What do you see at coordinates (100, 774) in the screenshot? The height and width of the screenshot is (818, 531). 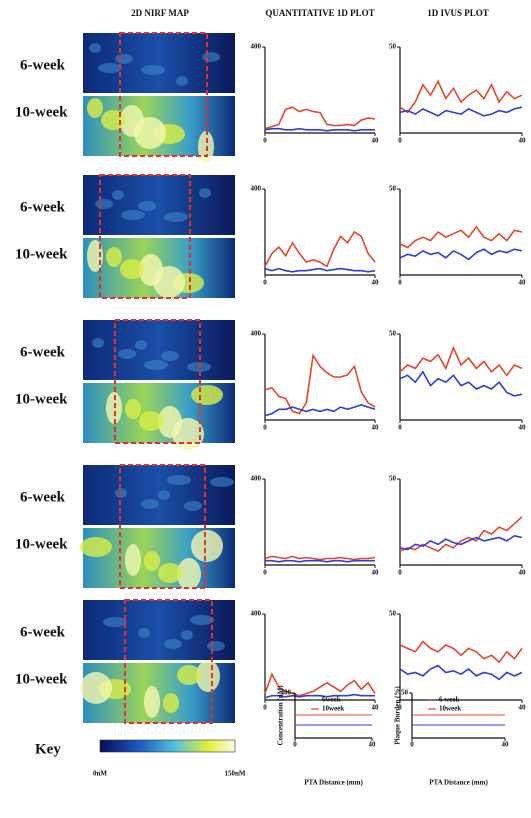 I see `colorbar-min: 0nM` at bounding box center [100, 774].